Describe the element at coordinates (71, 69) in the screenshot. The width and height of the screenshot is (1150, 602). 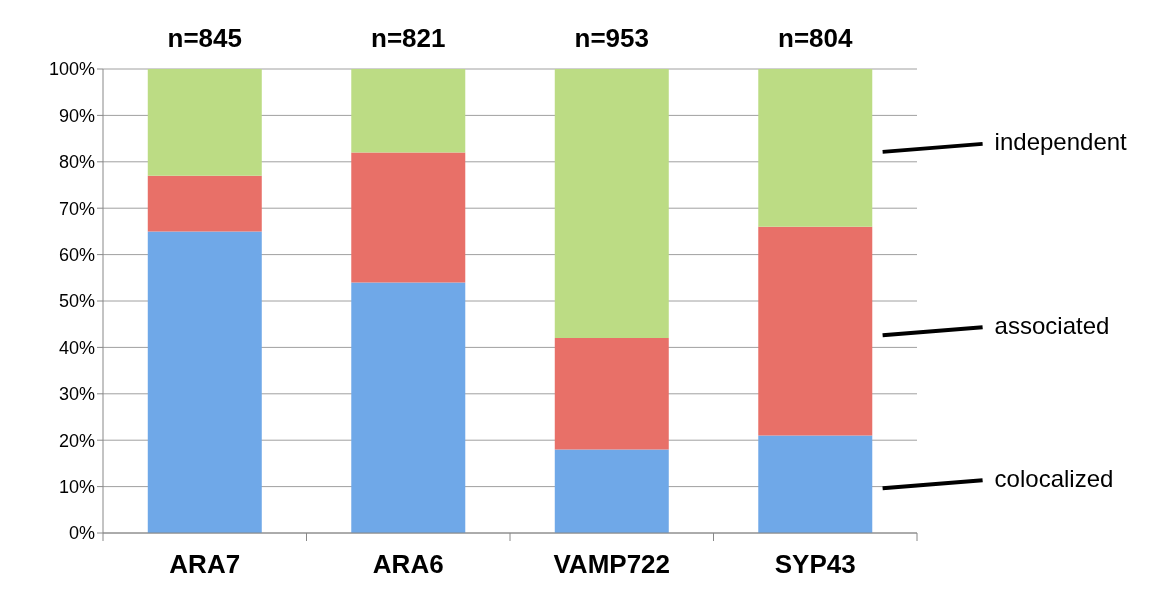
I see `y-tick-label: 100%` at that location.